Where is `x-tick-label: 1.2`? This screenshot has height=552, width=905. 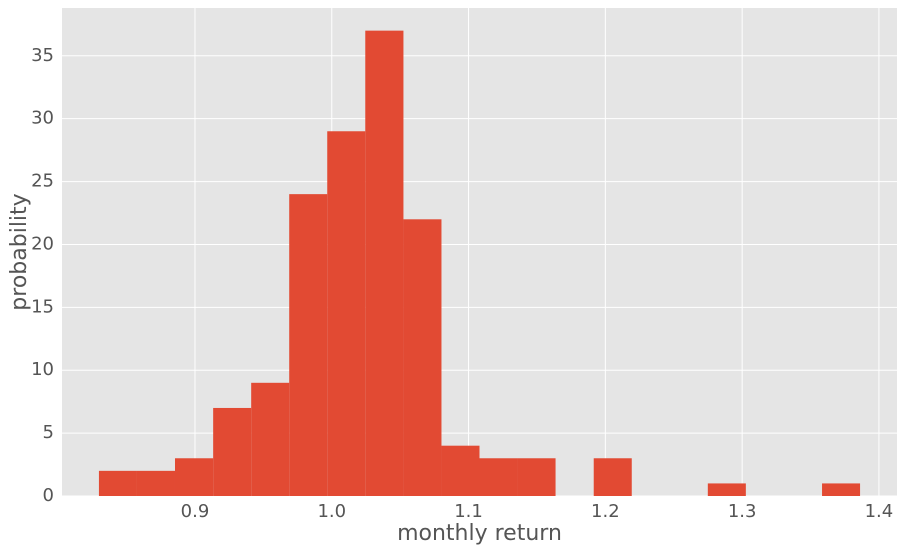
x-tick-label: 1.2 is located at coordinates (605, 511).